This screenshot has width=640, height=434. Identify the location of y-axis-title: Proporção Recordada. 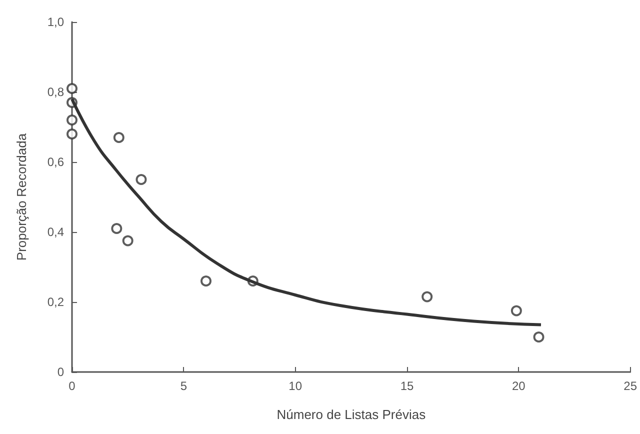
(21, 196).